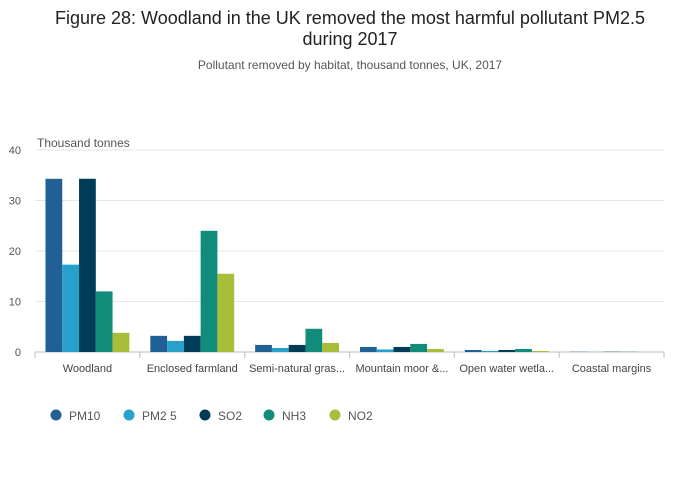 The image size is (700, 502). I want to click on legend-label: NH3, so click(294, 416).